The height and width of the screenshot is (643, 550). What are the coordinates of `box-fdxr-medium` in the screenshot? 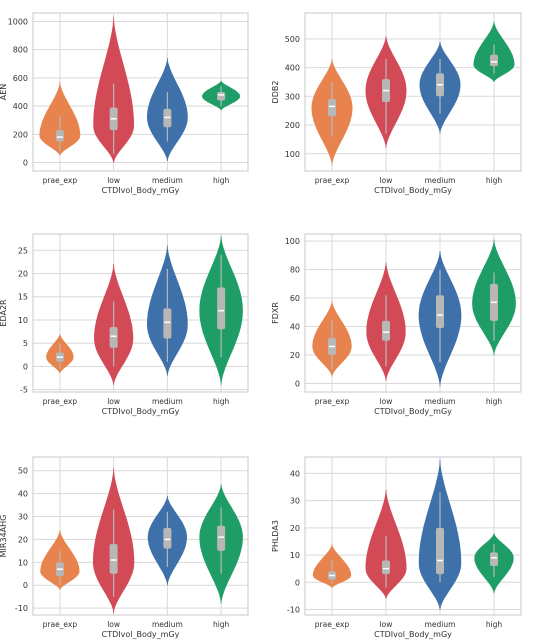 It's located at (440, 311).